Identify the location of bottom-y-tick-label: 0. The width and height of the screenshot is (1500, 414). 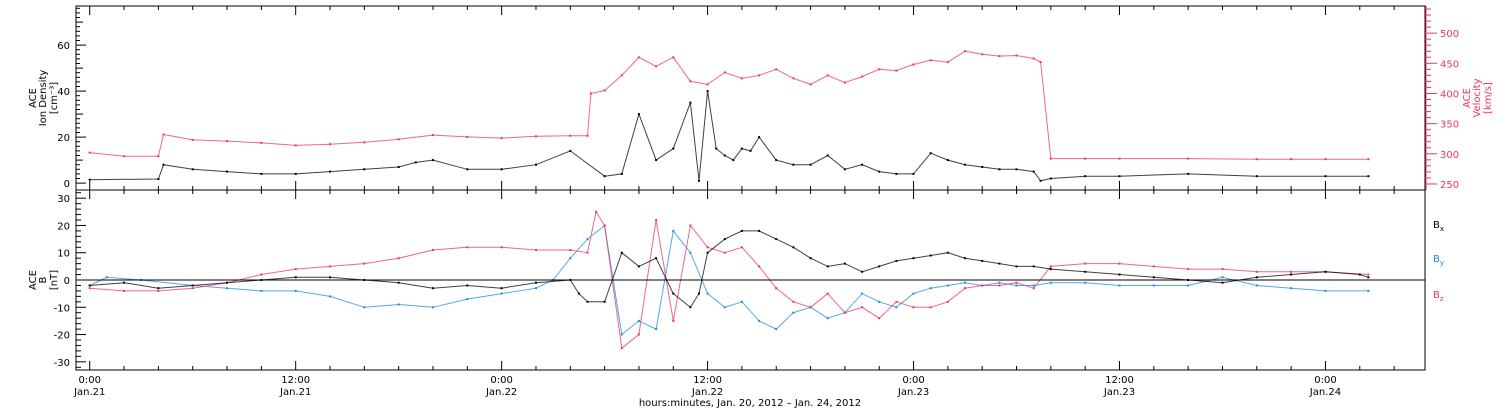
(67, 281).